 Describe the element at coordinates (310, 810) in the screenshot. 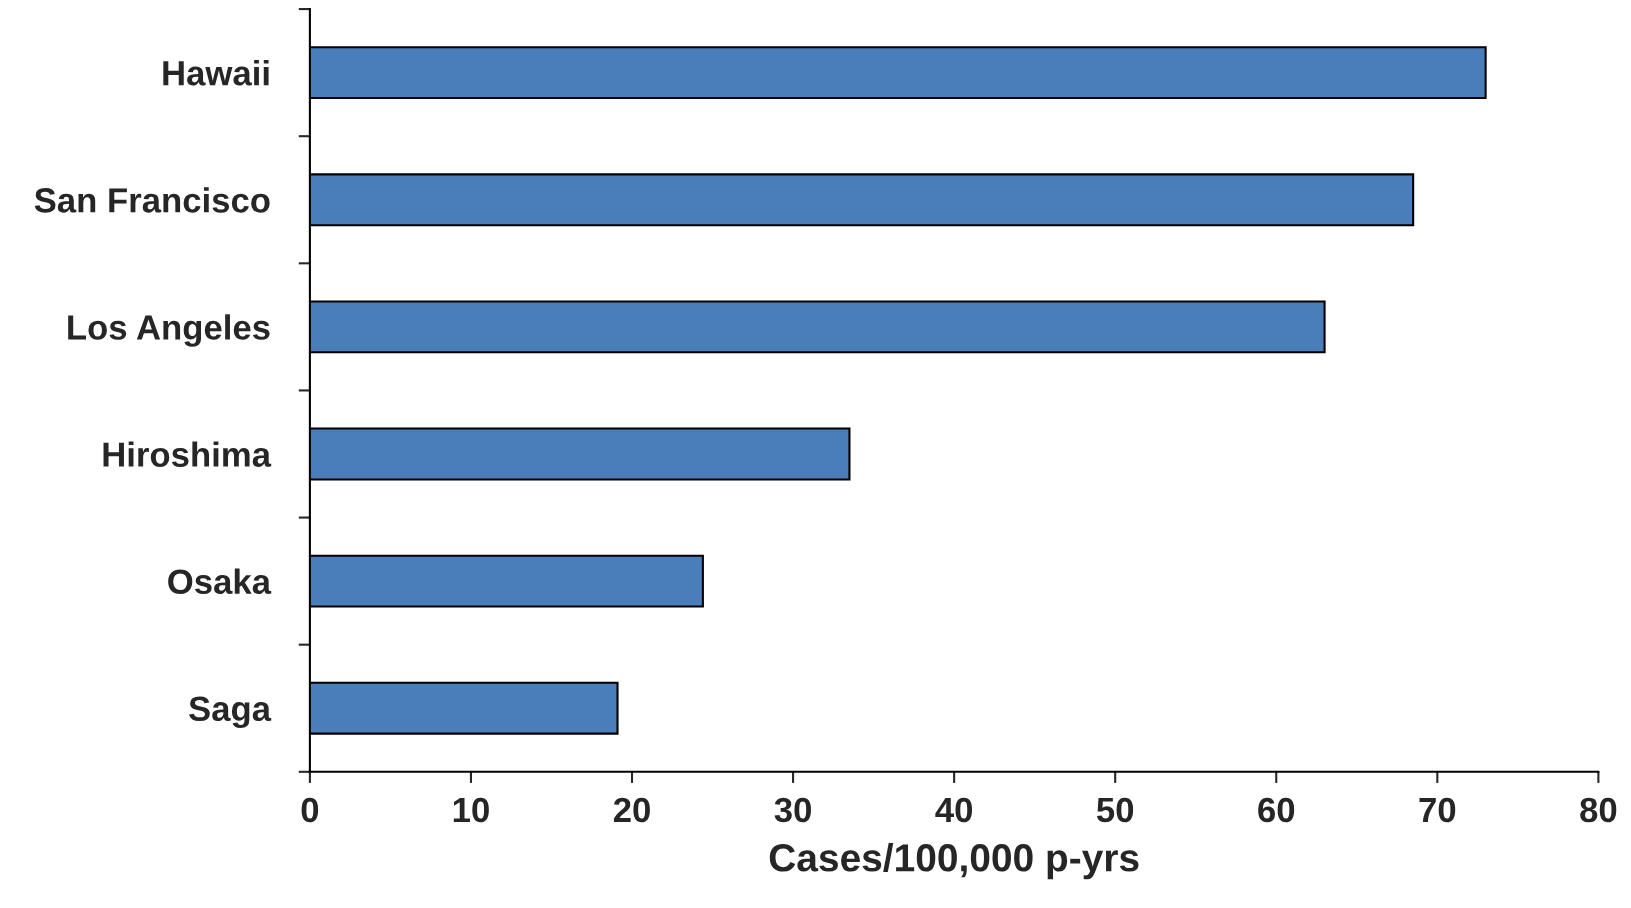

I see `x-tick-label: 0` at that location.